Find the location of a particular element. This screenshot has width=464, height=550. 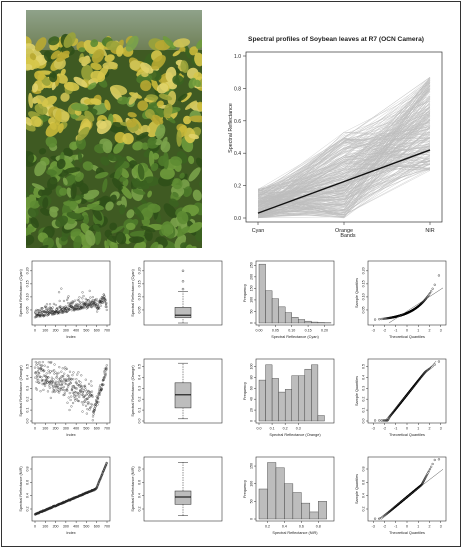

x-tick-label: 0.15 is located at coordinates (308, 331).